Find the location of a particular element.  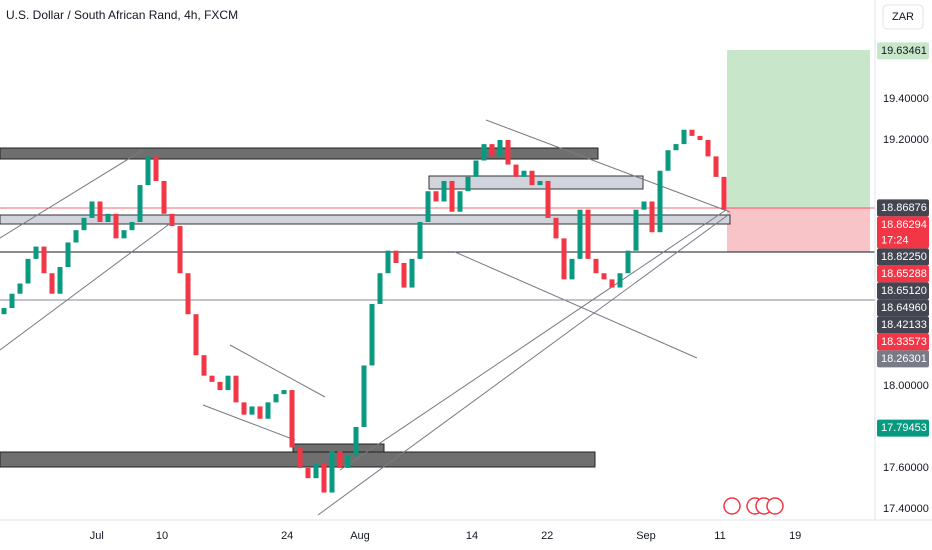

currency-button is located at coordinates (903, 17).